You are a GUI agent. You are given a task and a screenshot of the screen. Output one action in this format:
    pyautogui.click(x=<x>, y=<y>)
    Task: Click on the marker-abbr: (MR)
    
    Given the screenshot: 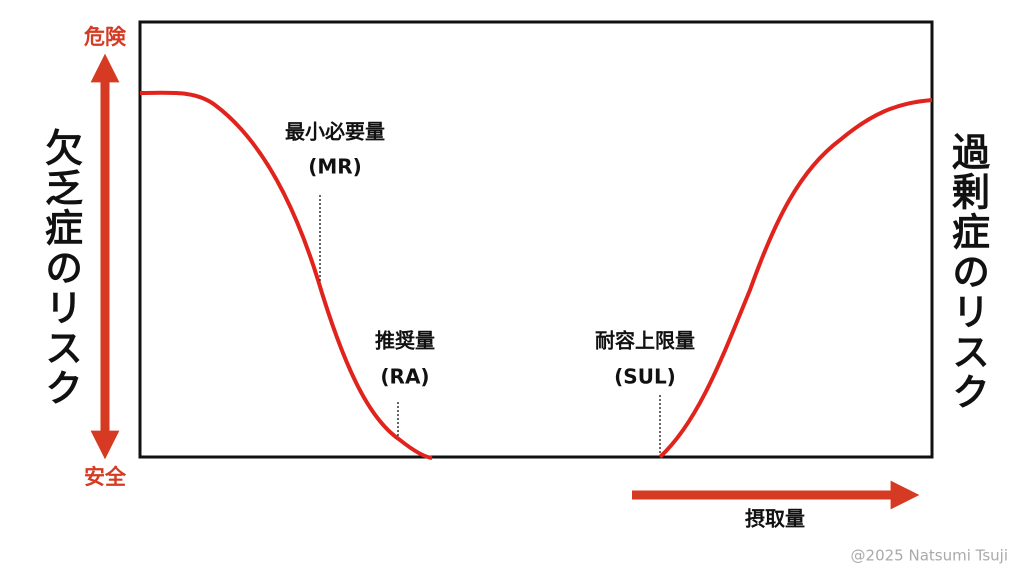 What is the action you would take?
    pyautogui.click(x=335, y=167)
    